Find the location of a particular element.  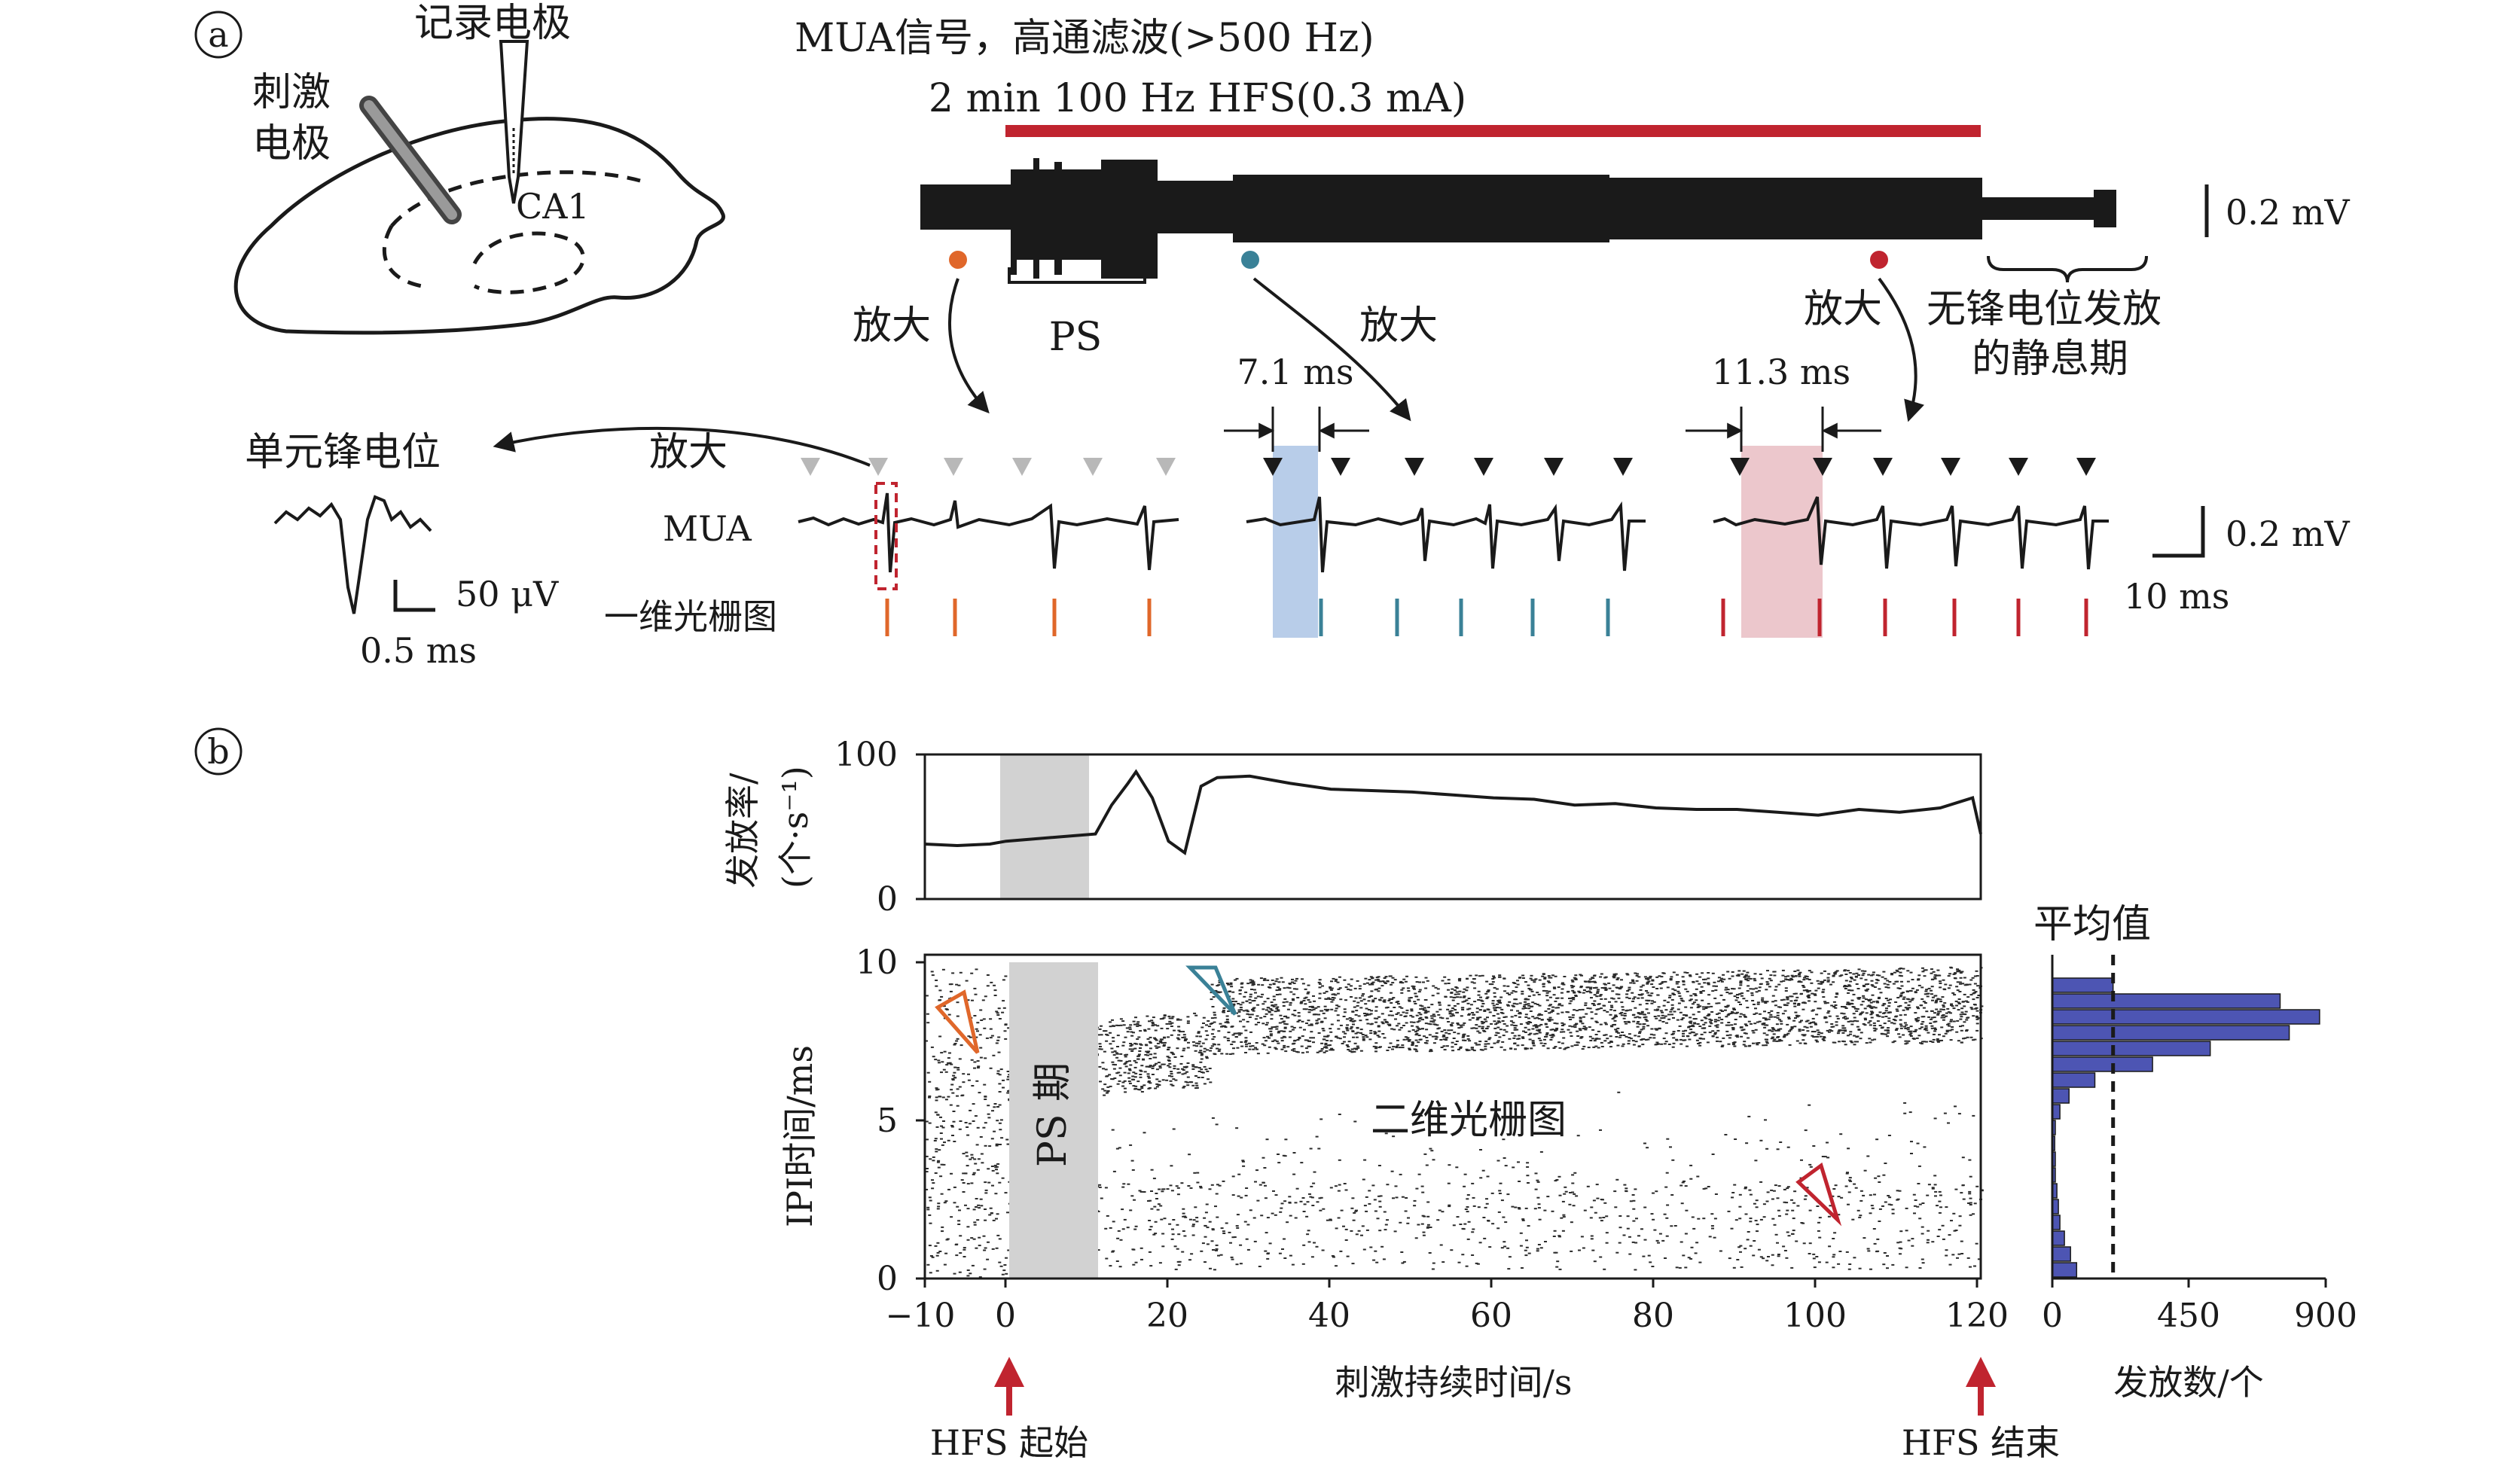

hfs-end-label: HFS 结束 is located at coordinates (1981, 1442).